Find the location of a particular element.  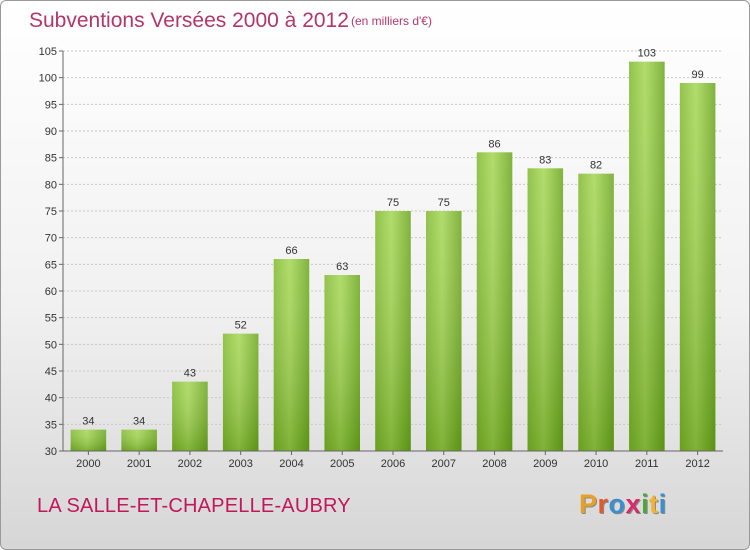

data-label: 43 is located at coordinates (190, 374).